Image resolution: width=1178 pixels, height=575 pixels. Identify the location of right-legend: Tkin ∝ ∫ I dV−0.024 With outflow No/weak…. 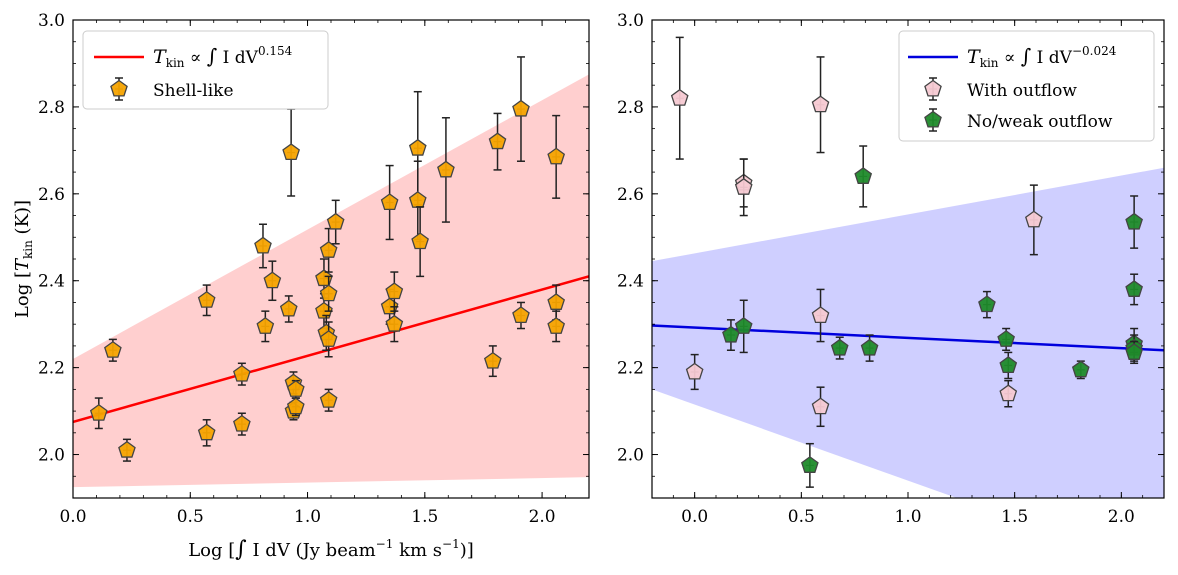
(1026, 86).